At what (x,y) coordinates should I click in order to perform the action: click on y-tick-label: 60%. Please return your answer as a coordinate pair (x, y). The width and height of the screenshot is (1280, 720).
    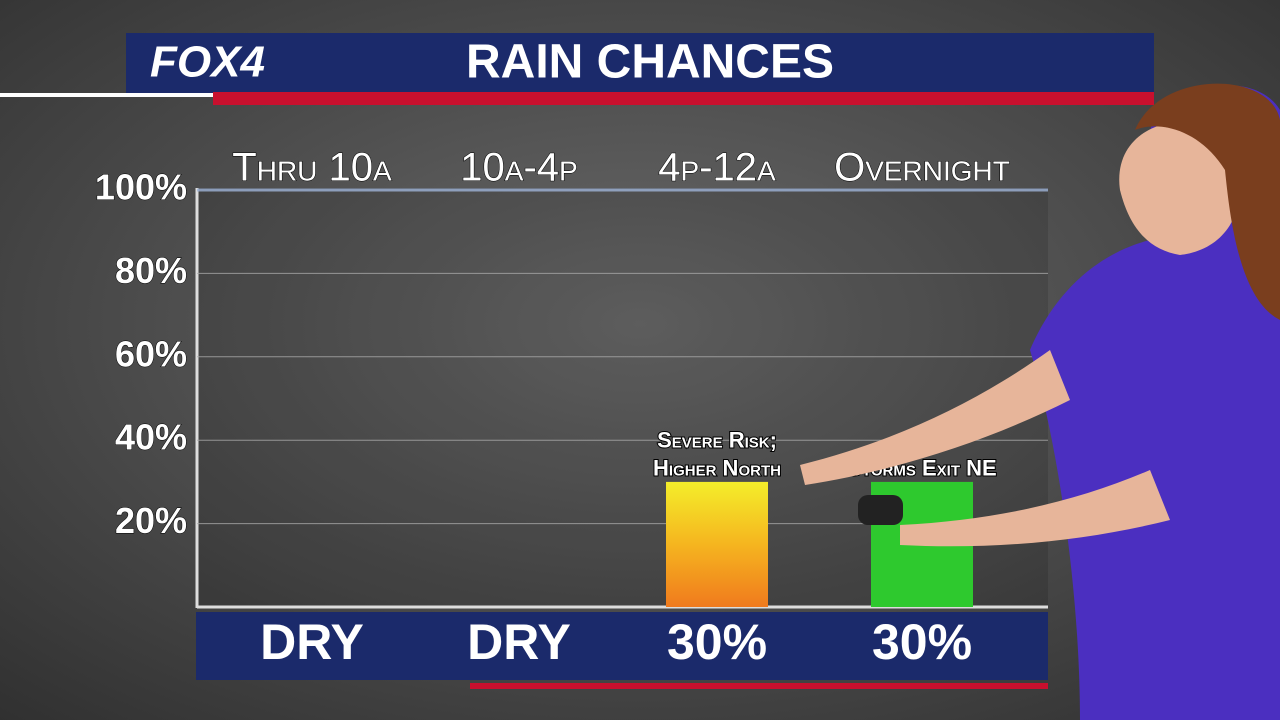
    Looking at the image, I should click on (151, 353).